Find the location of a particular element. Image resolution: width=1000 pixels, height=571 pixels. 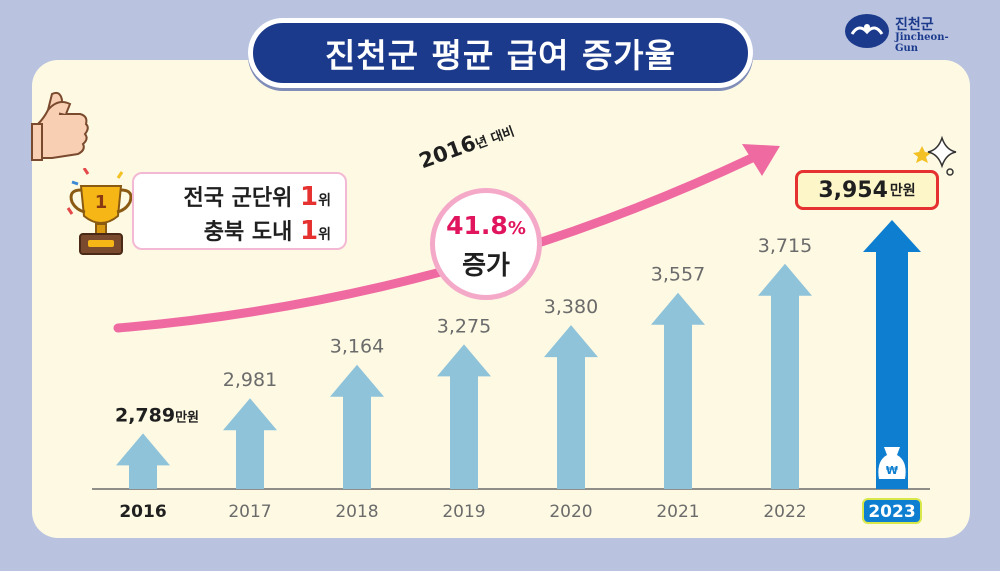

value-label-2020: 3,380 is located at coordinates (571, 307).